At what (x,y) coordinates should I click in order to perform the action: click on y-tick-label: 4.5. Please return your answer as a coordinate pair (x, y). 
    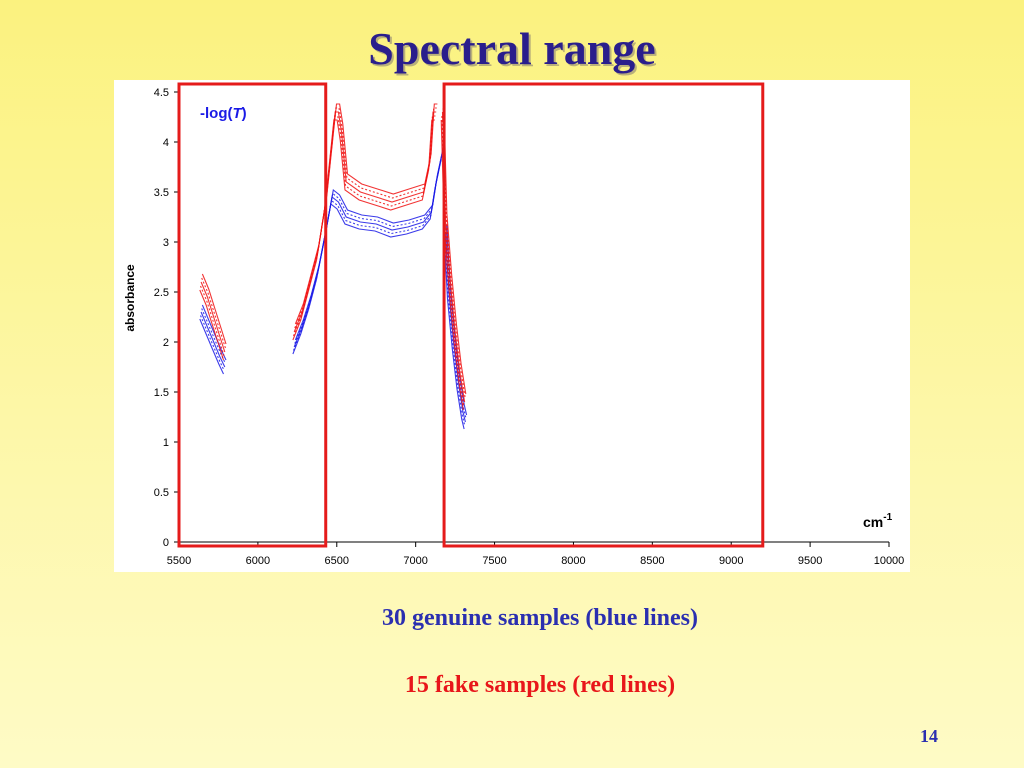
    Looking at the image, I should click on (161, 93).